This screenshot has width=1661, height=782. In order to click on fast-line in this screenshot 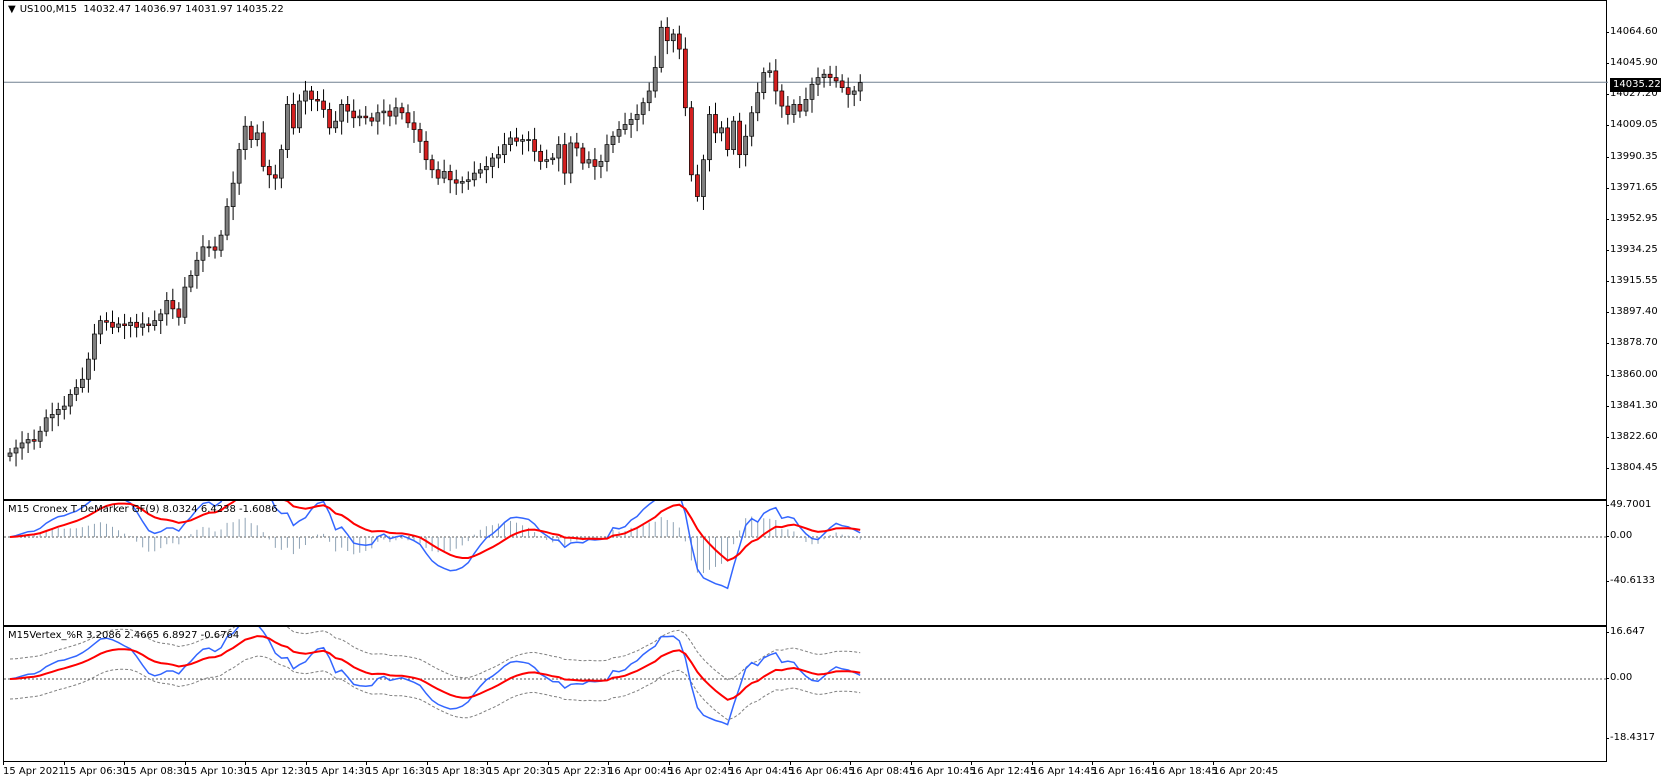, I will do `click(435, 545)`.